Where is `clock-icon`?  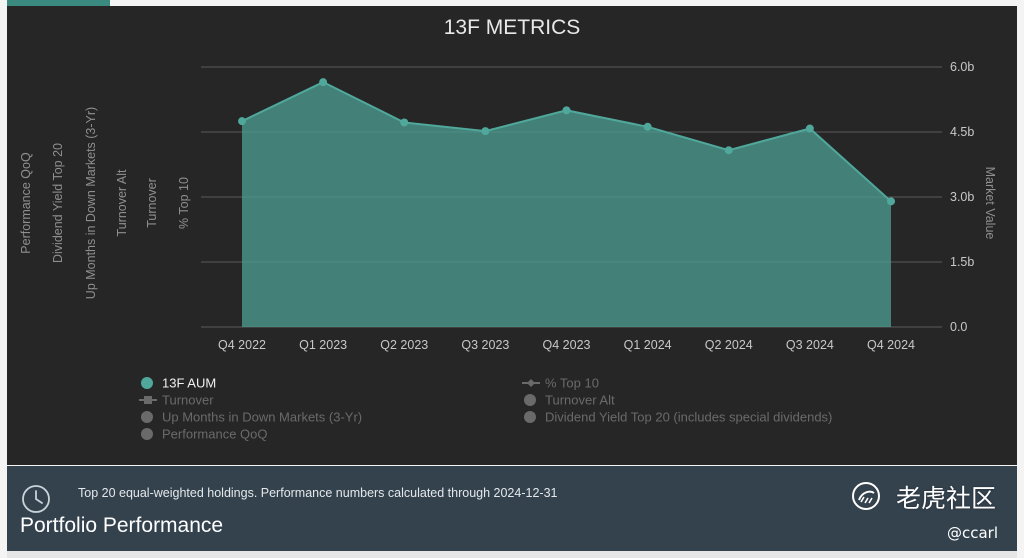
clock-icon is located at coordinates (36, 499).